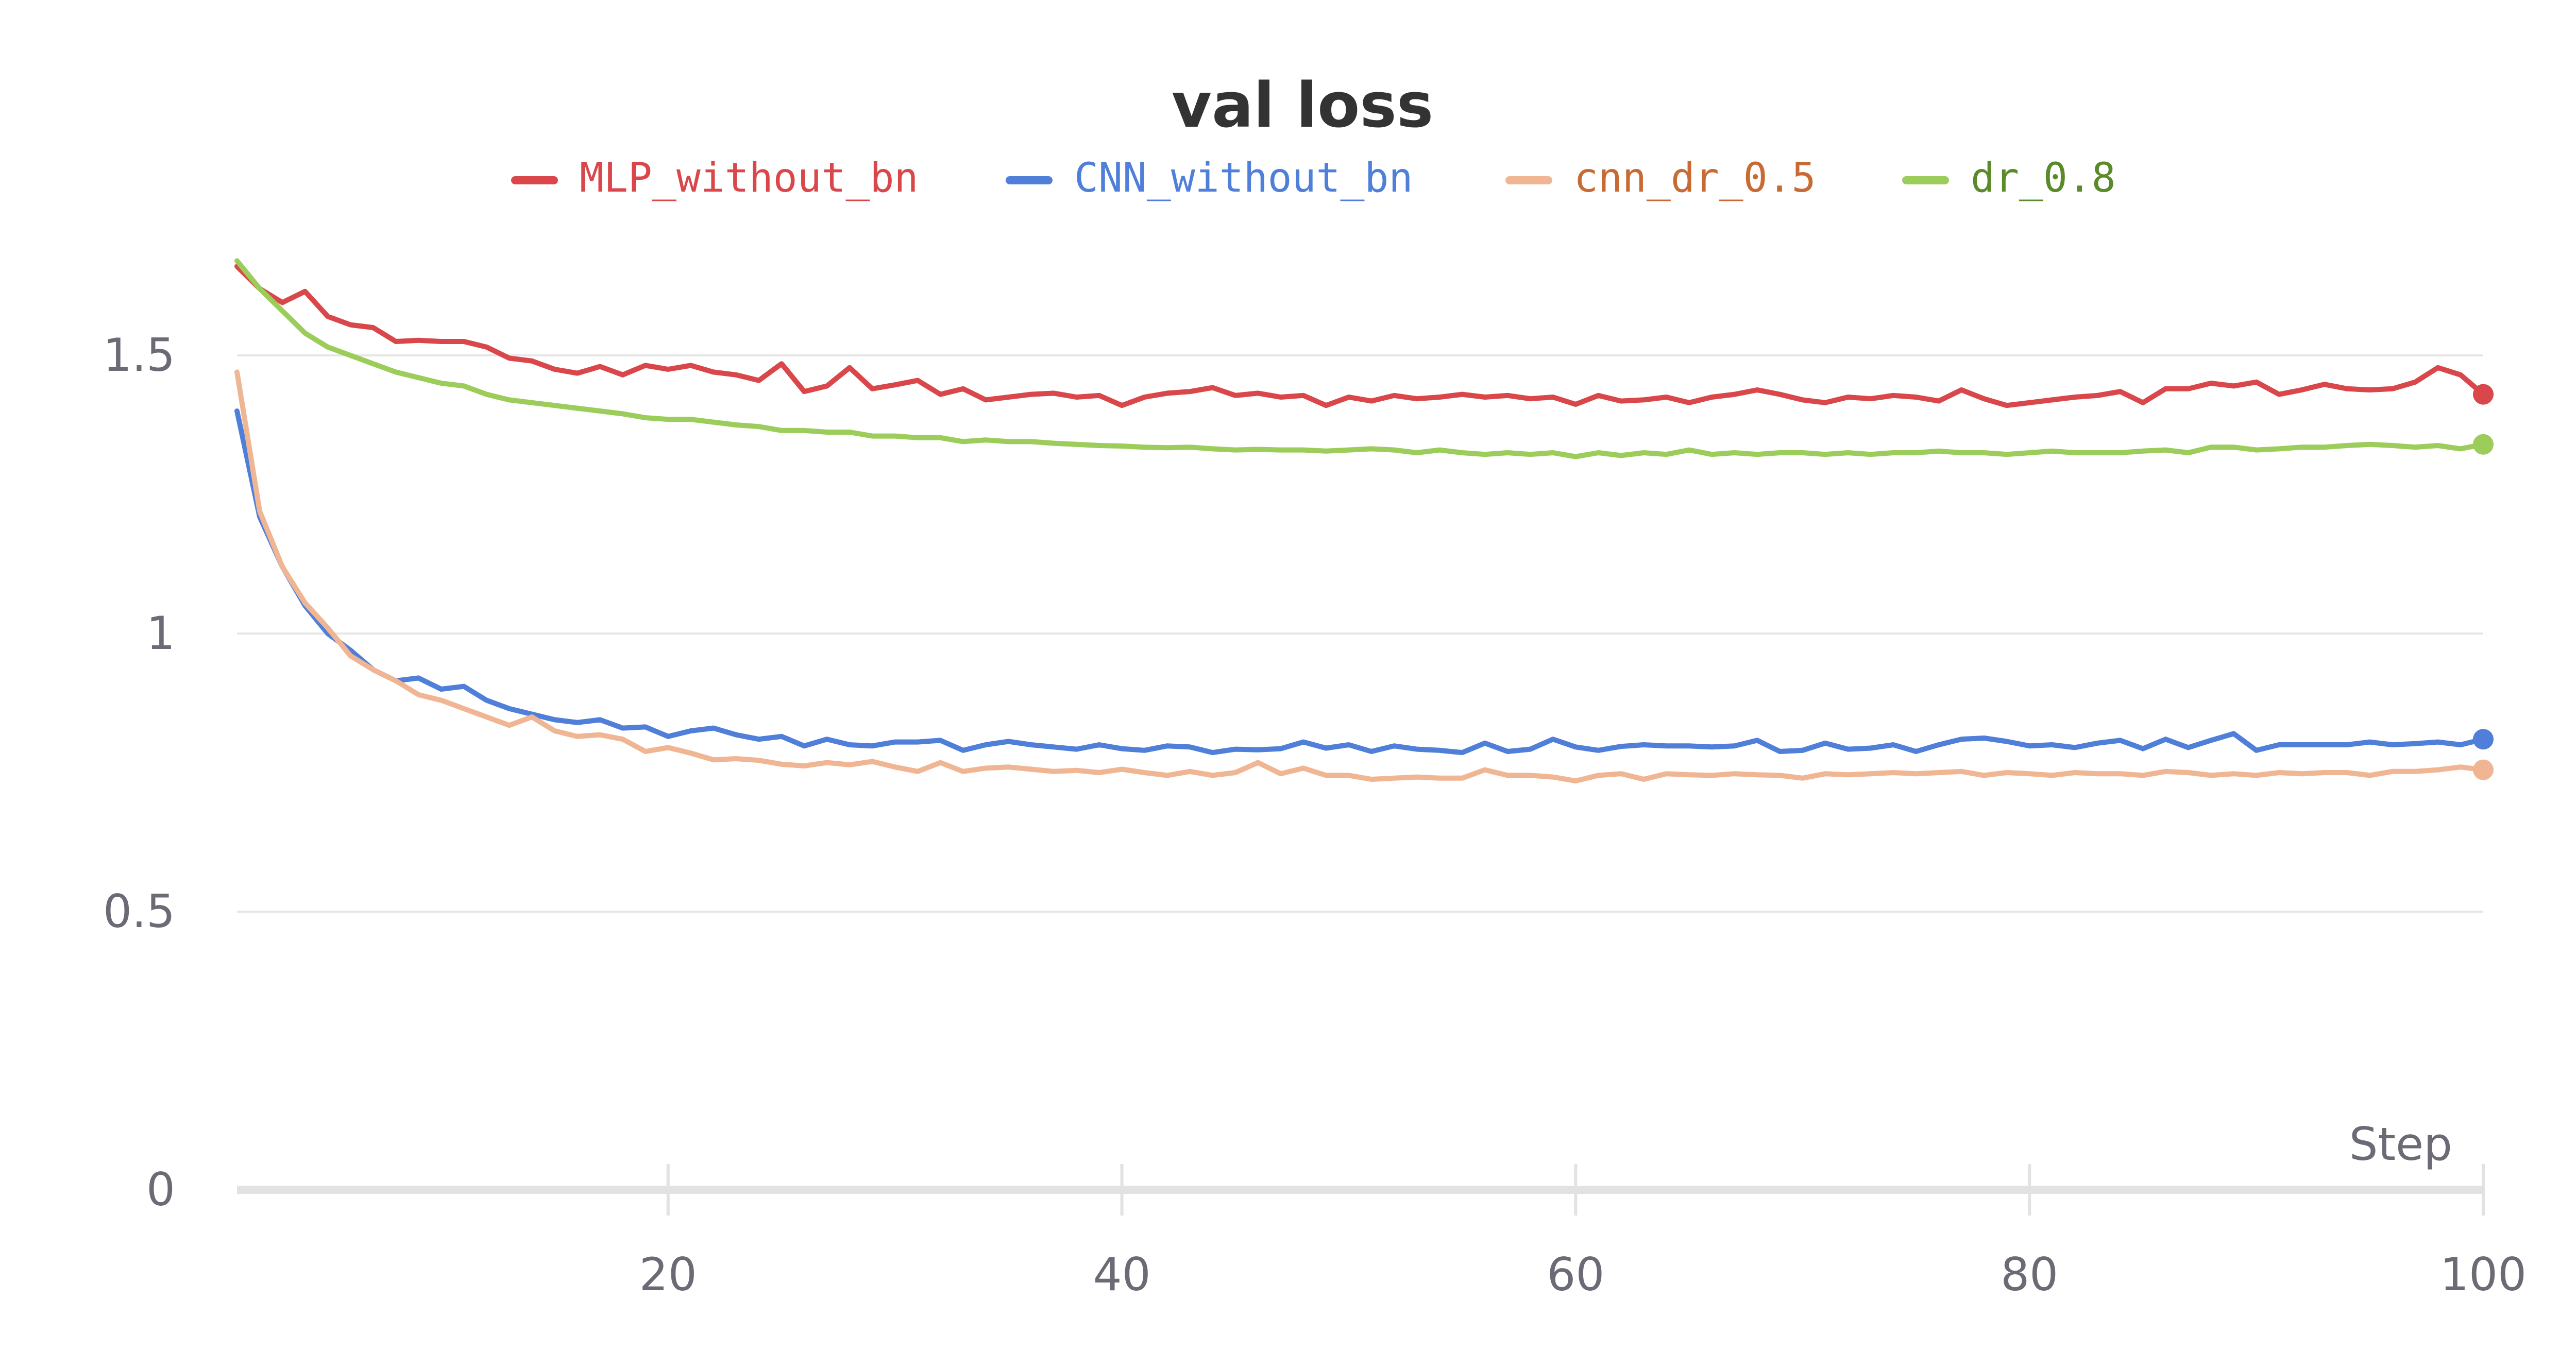  Describe the element at coordinates (1243, 178) in the screenshot. I see `legend-label: CNN_without_bn` at that location.